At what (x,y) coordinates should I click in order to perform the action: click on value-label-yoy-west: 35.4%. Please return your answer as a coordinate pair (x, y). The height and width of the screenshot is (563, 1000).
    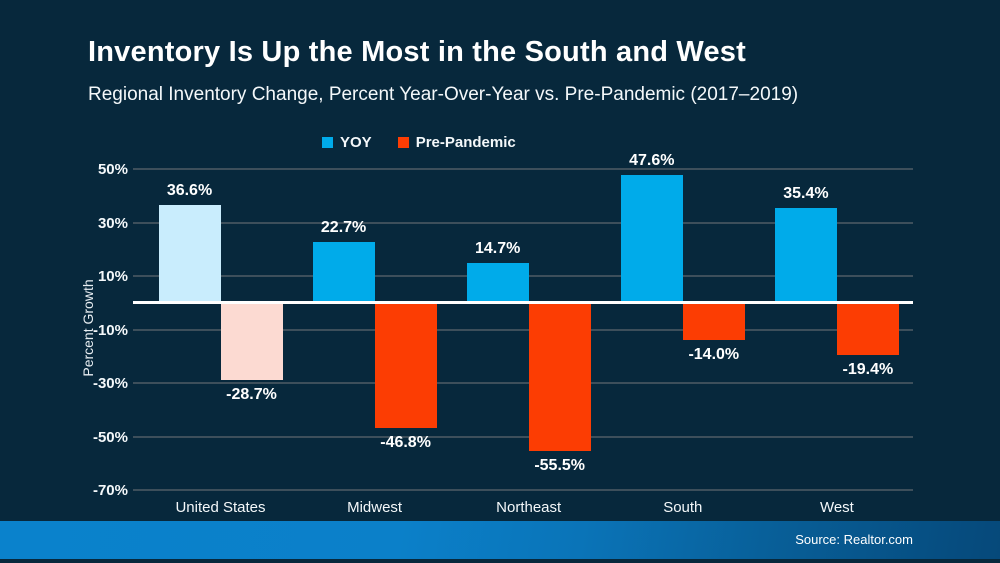
    Looking at the image, I should click on (806, 194).